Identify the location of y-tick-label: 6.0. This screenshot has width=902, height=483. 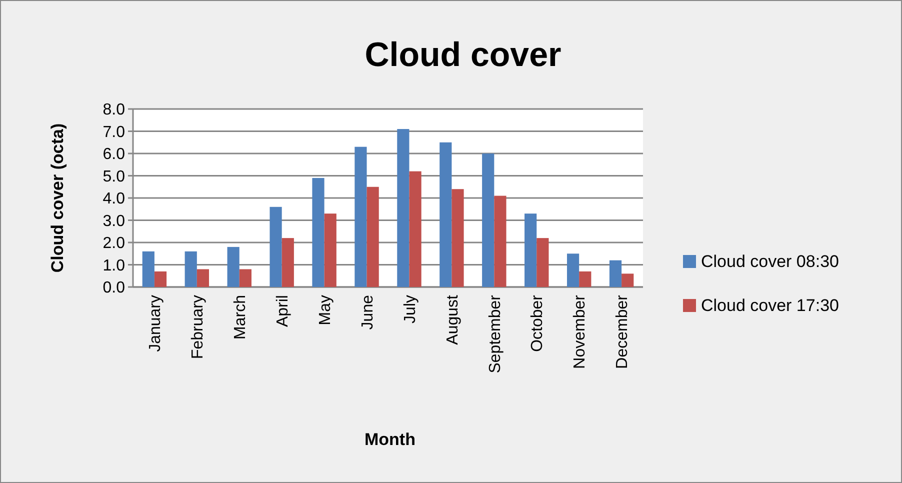
(114, 155).